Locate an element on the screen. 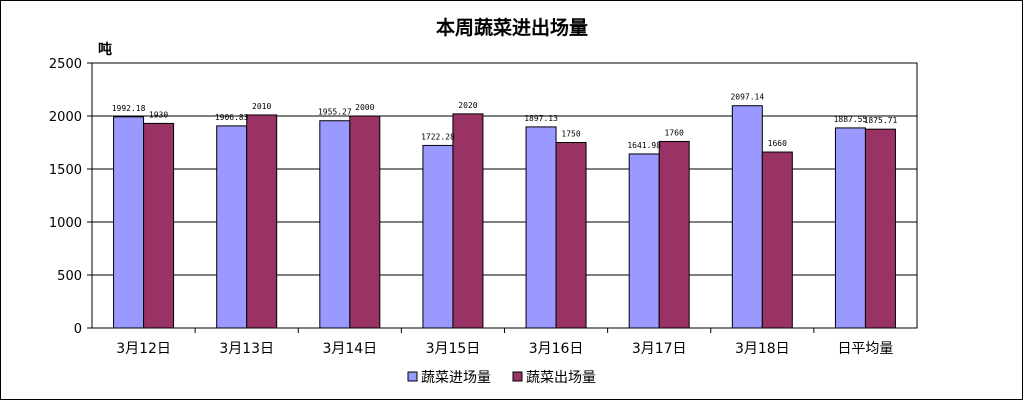  bar-value-label: 1955.27 is located at coordinates (335, 112).